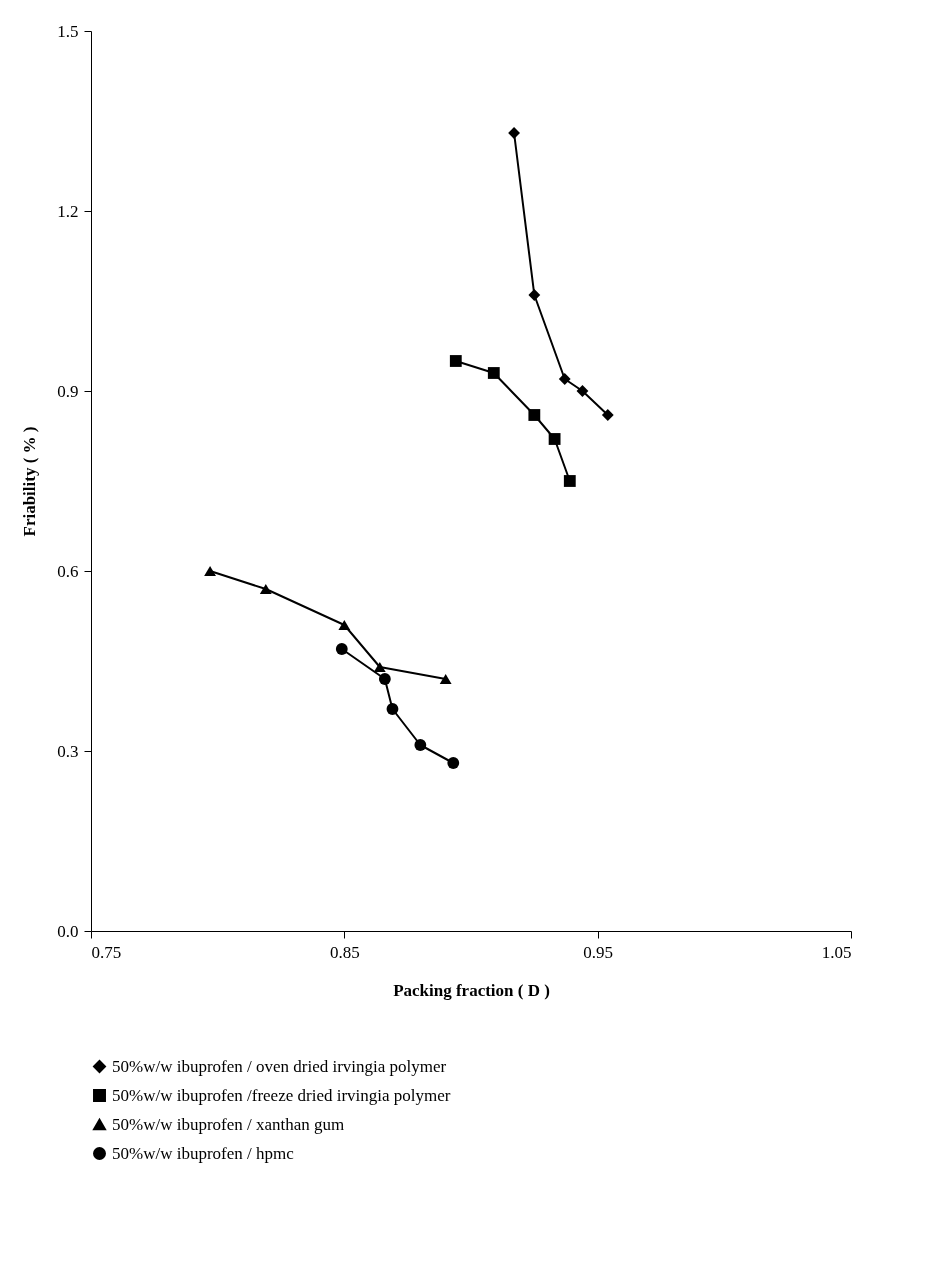  I want to click on y-tick-label: 0.6, so click(68, 571).